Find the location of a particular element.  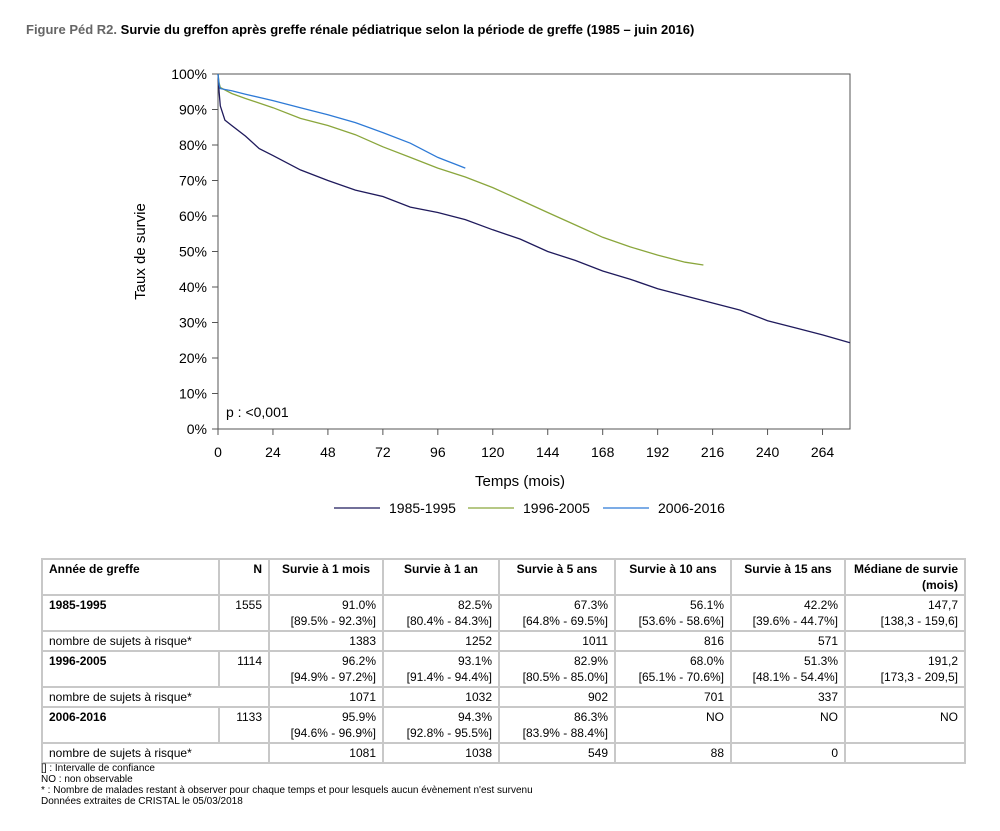

cell-value: 91.0% [89.5% - 92.3%] is located at coordinates (326, 613).